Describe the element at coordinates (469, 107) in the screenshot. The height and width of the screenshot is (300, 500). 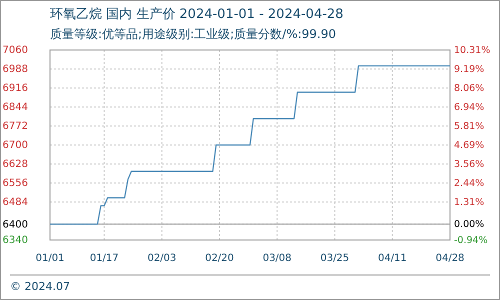
I see `y2-tick-label: 6.94%` at that location.